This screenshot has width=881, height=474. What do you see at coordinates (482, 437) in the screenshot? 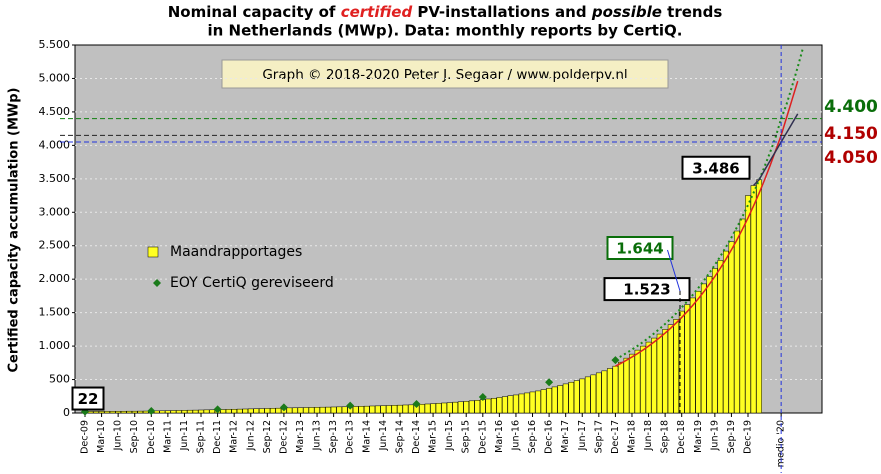
I see `x-tick-label: Dec-15` at bounding box center [482, 437].